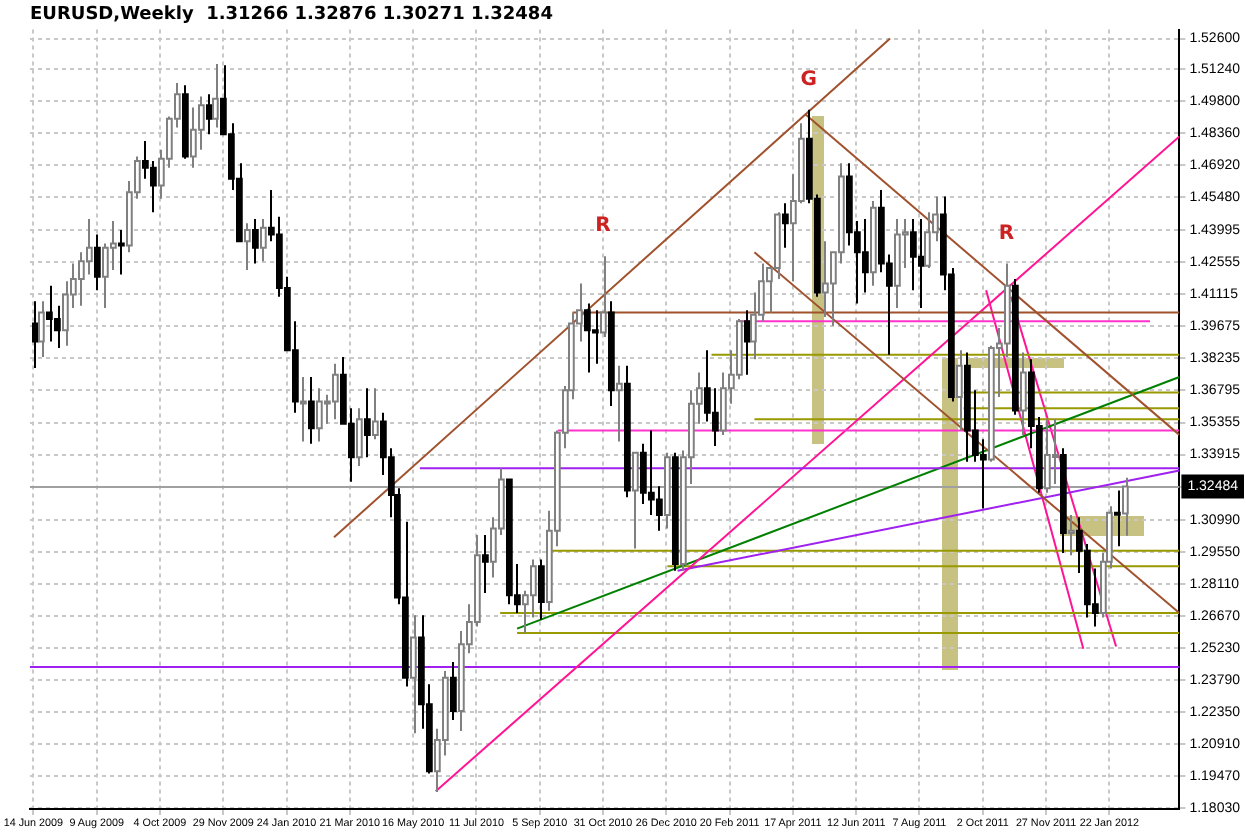 The image size is (1246, 832). What do you see at coordinates (291, 15) in the screenshot?
I see `chart-title: EURUSD,Weekly 1.31266 1.32876 1.30271 1.32484` at bounding box center [291, 15].